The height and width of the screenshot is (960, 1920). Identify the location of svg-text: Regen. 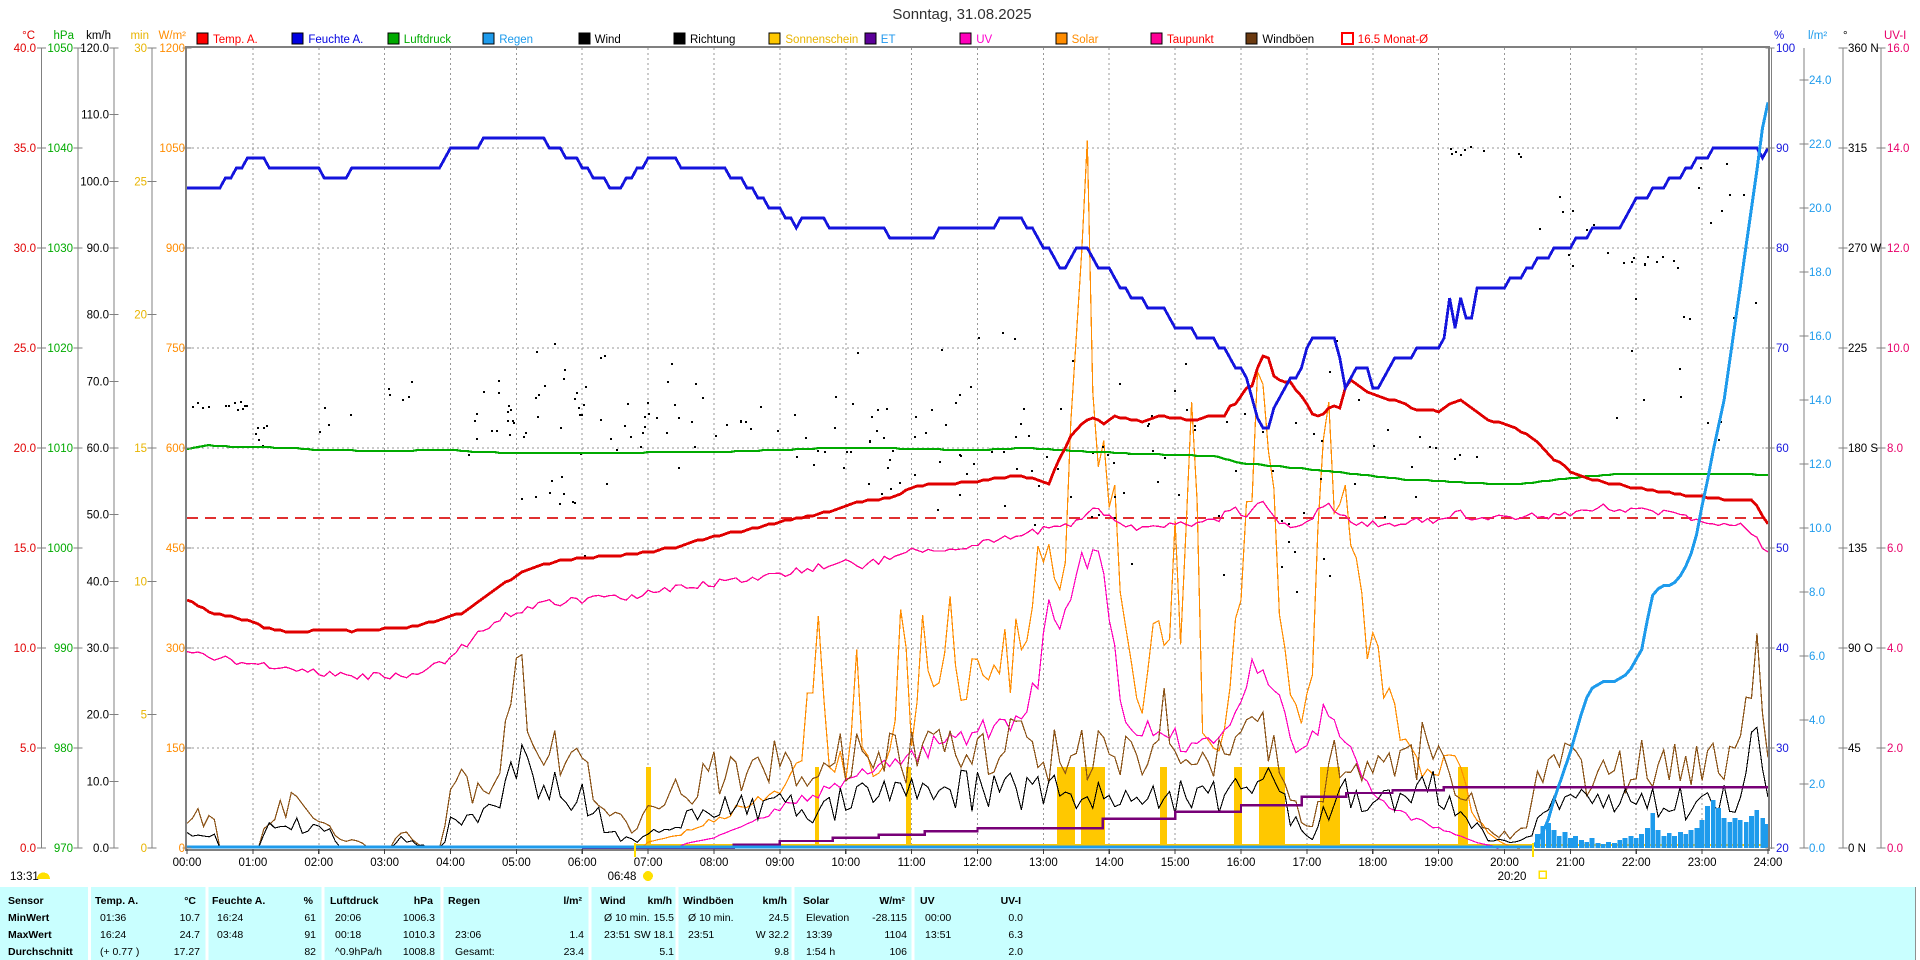
(464, 901).